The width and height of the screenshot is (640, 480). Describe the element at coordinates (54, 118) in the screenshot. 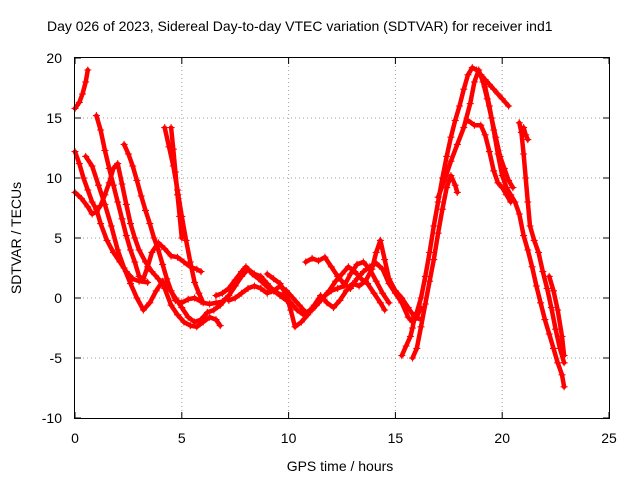

I see `y-tick-label: 15` at that location.